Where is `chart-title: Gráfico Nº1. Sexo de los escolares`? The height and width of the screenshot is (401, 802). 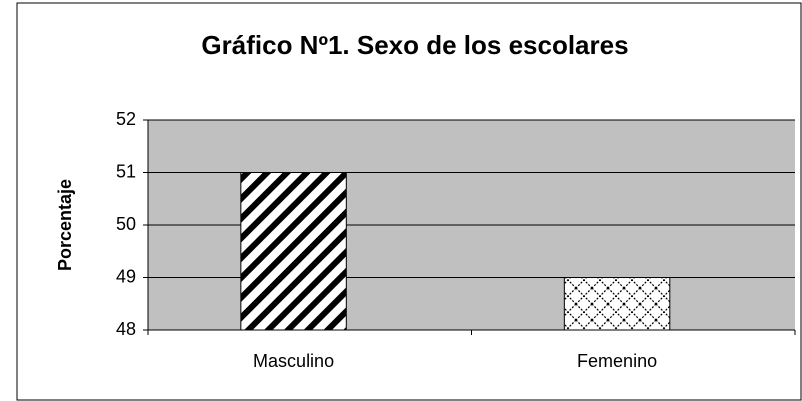 chart-title: Gráfico Nº1. Sexo de los escolares is located at coordinates (414, 45).